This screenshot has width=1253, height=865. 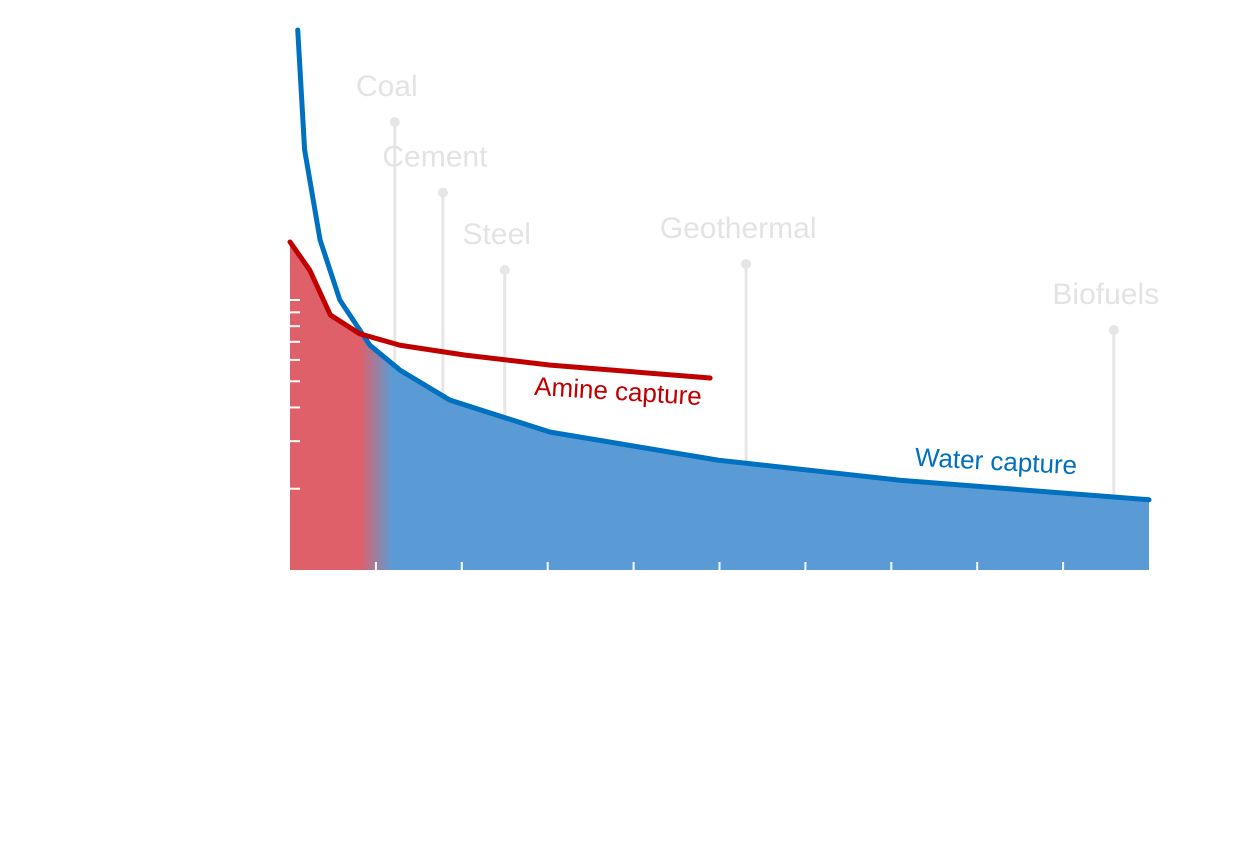 I want to click on annotation-label: Cement, so click(x=435, y=157).